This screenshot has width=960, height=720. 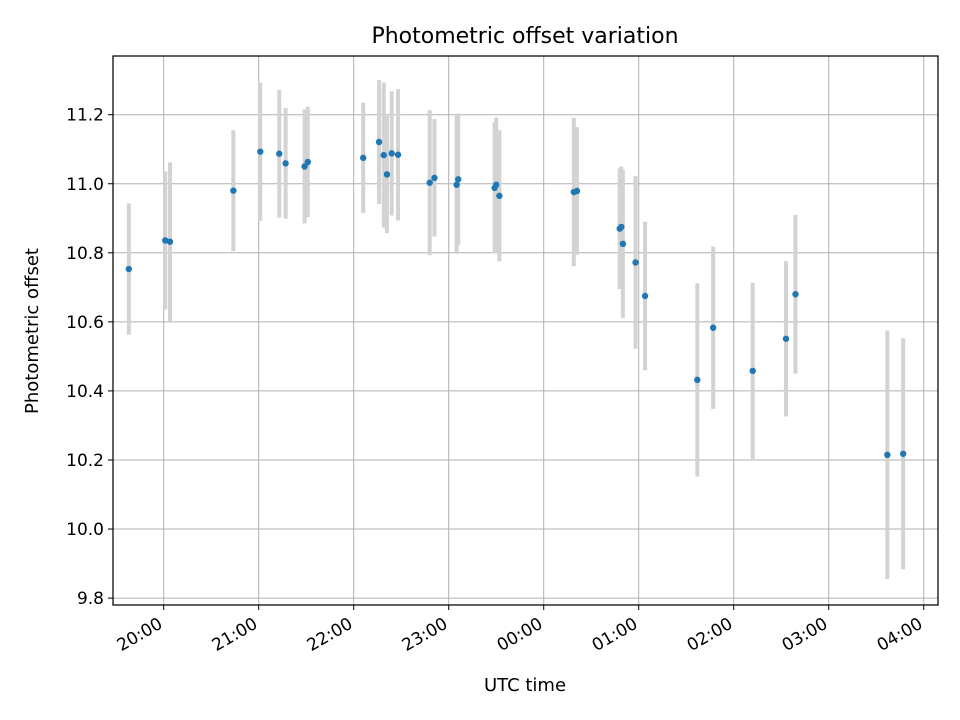 I want to click on x-tick-label: 03:00, so click(x=805, y=635).